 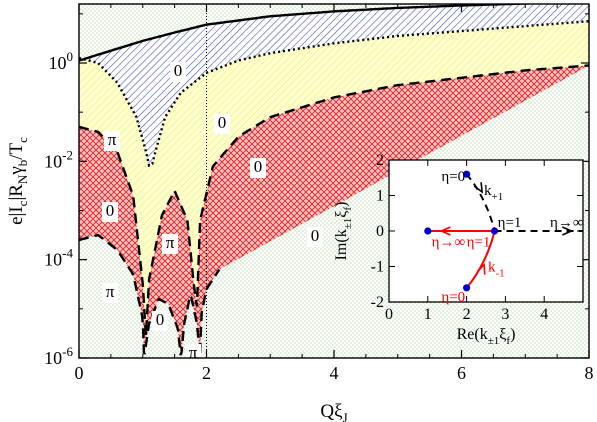 What do you see at coordinates (428, 314) in the screenshot?
I see `inset-x-tick-label: 1` at bounding box center [428, 314].